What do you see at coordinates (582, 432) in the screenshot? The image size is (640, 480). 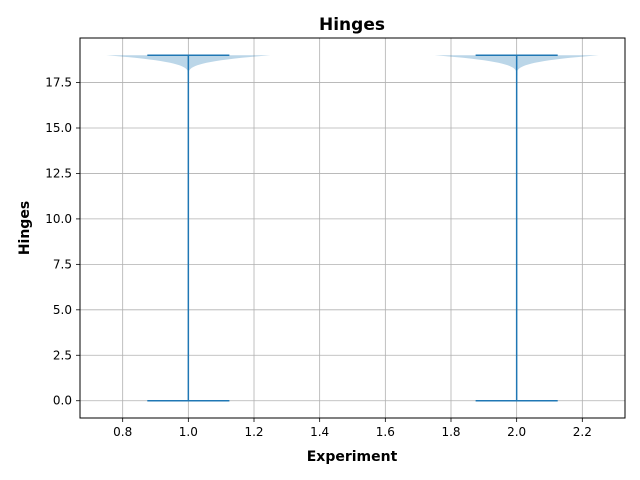 I see `x-tick-label: 2.2` at bounding box center [582, 432].